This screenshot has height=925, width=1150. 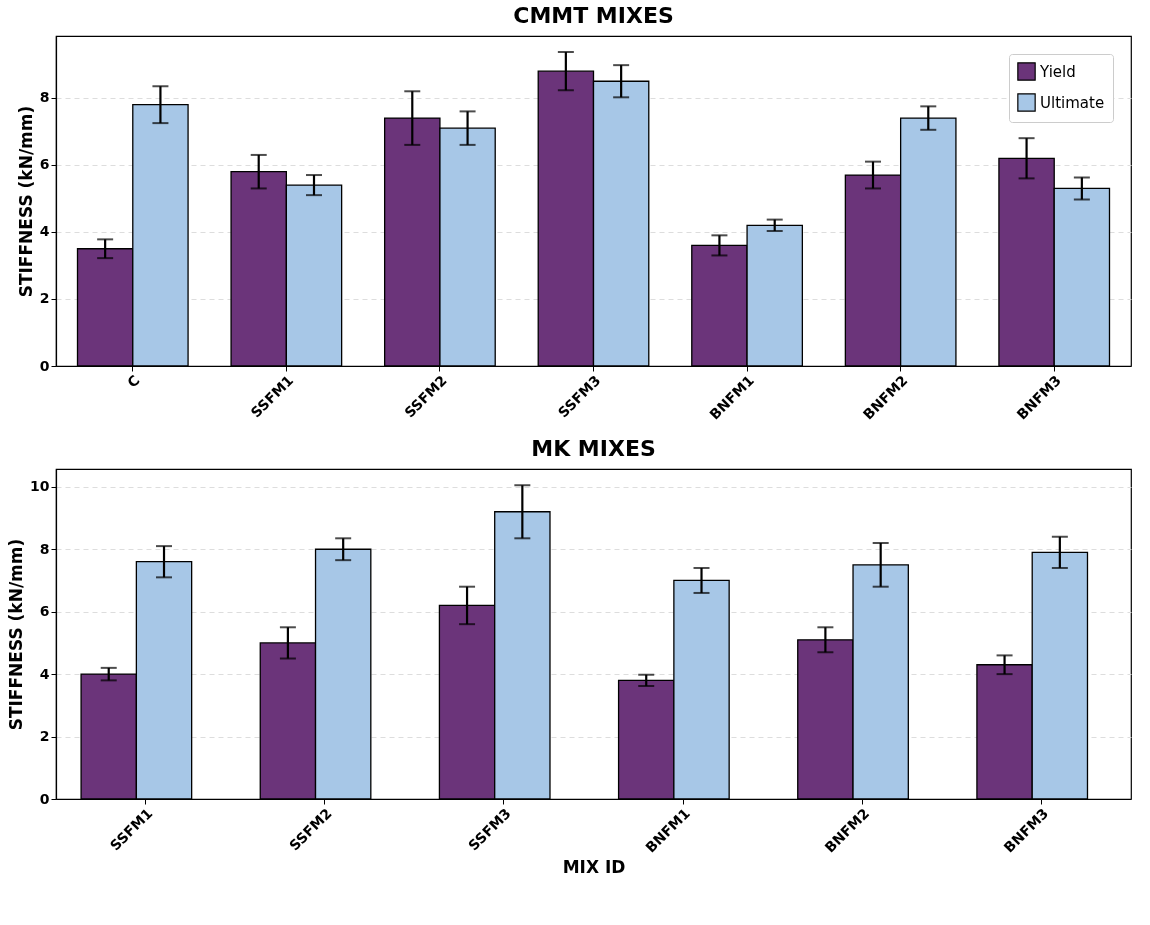 I want to click on chart-title: MK MIXES, so click(x=593, y=448).